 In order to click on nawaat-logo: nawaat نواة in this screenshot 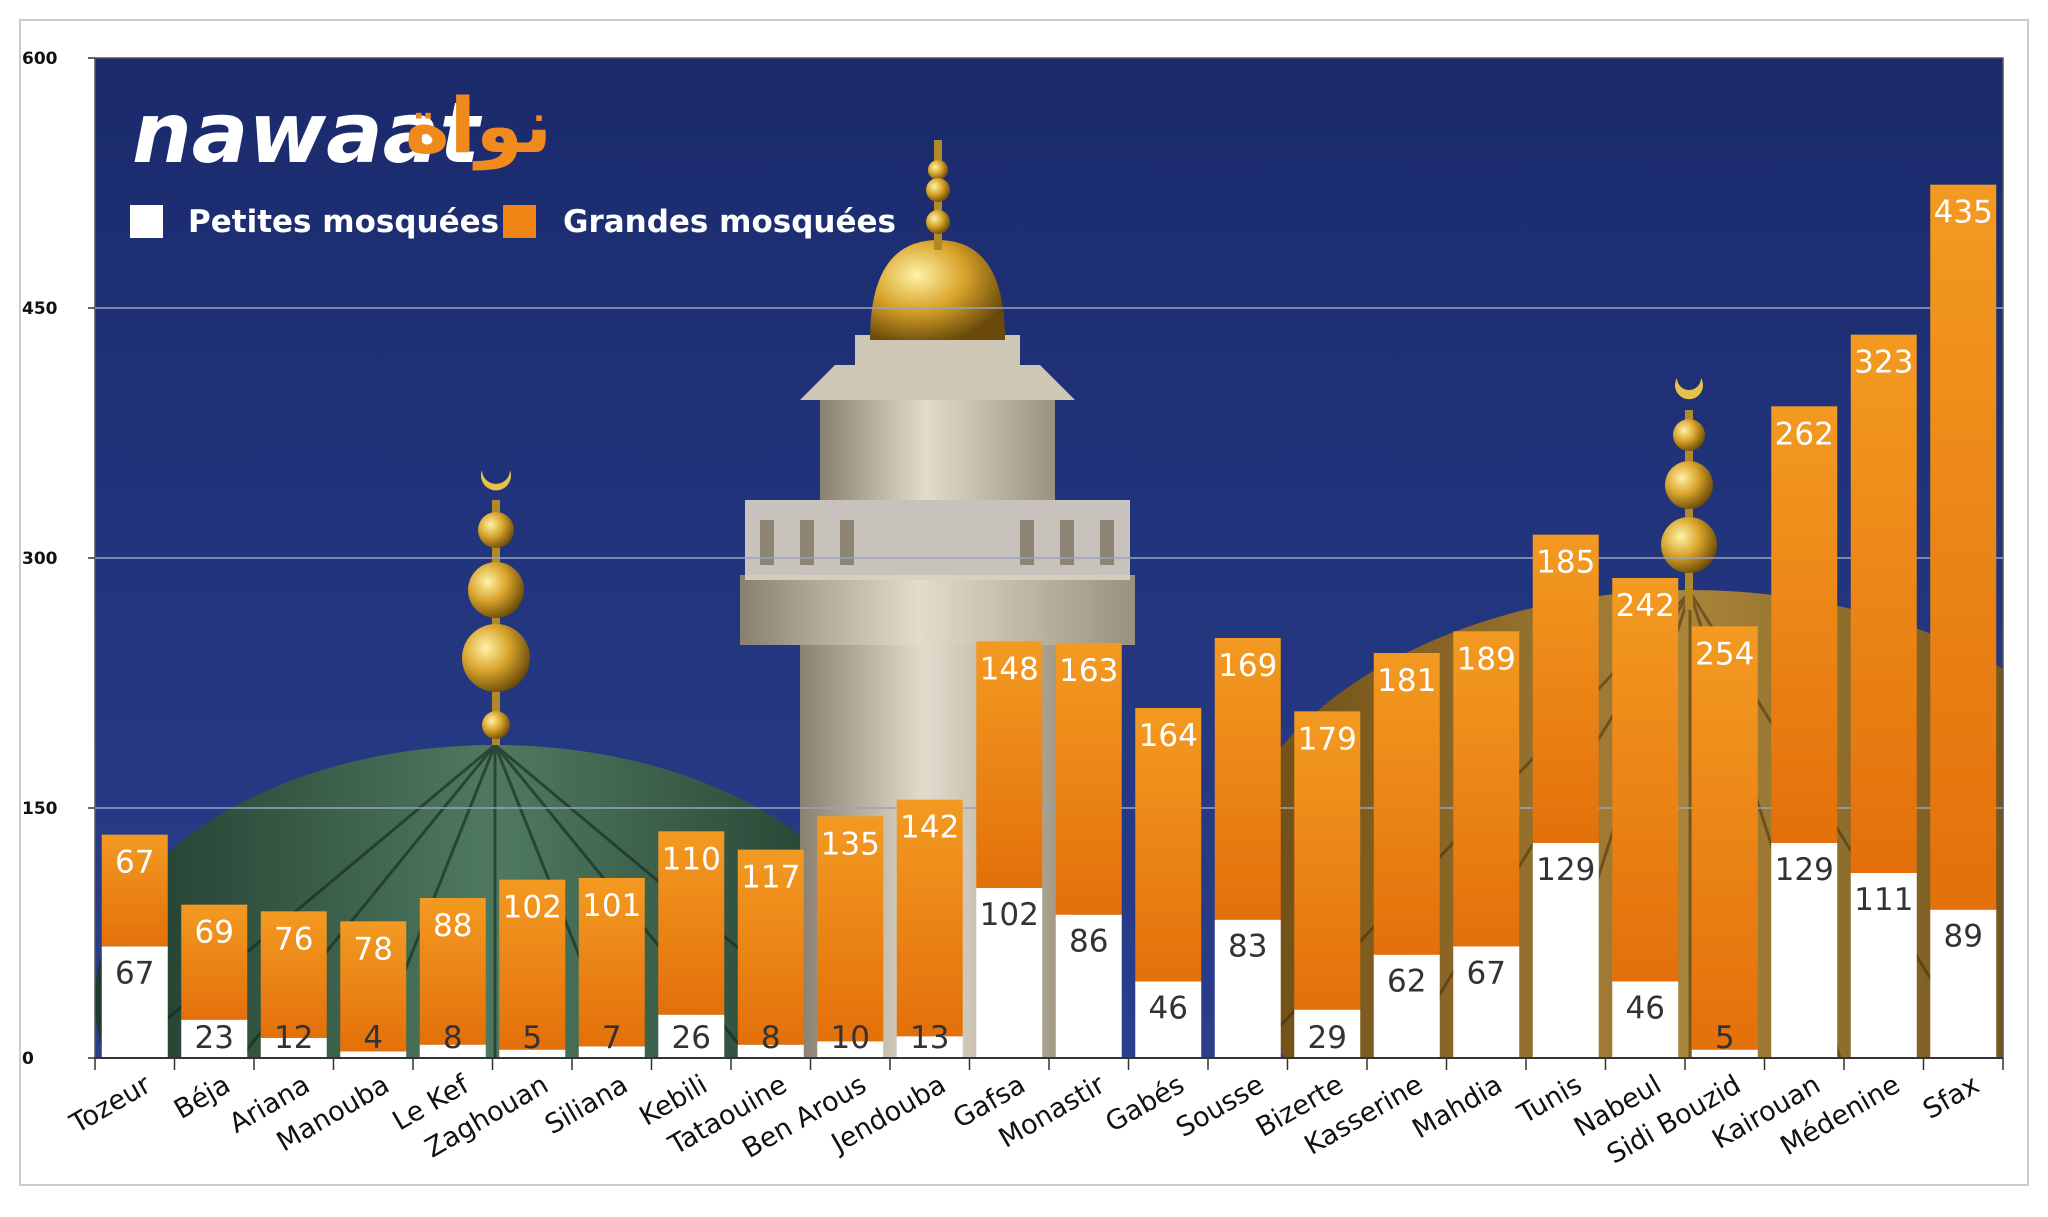, I will do `click(342, 131)`.